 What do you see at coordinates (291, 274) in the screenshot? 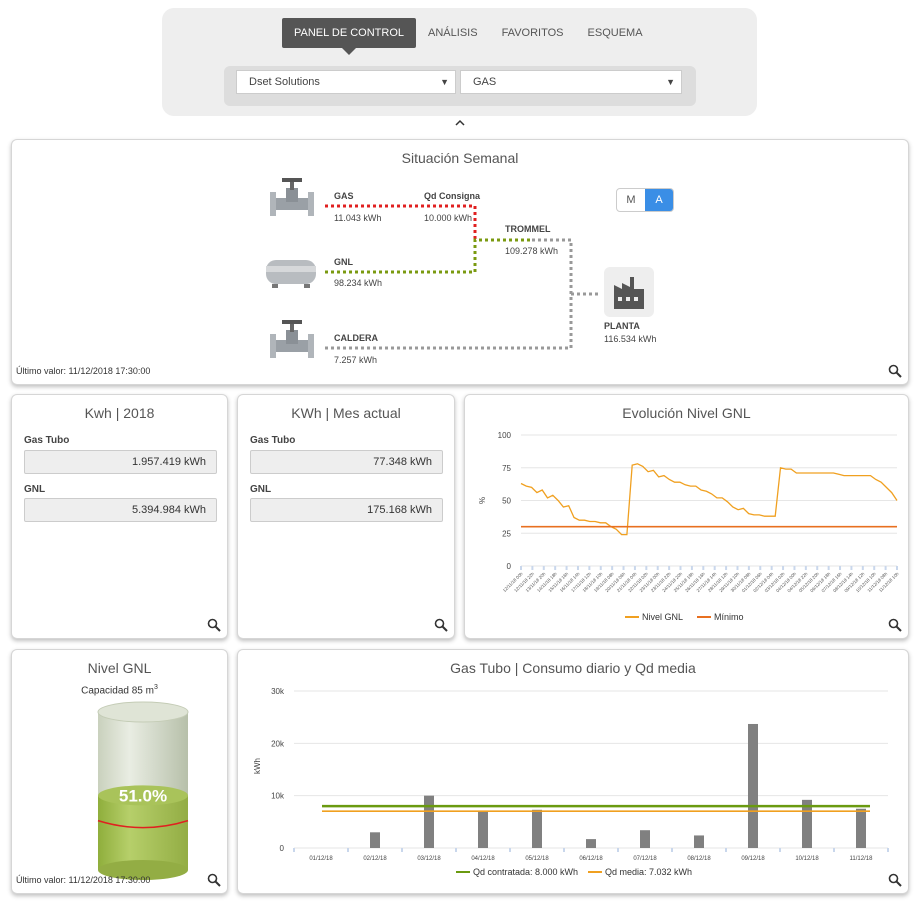
I see `gnl-tank-icon` at bounding box center [291, 274].